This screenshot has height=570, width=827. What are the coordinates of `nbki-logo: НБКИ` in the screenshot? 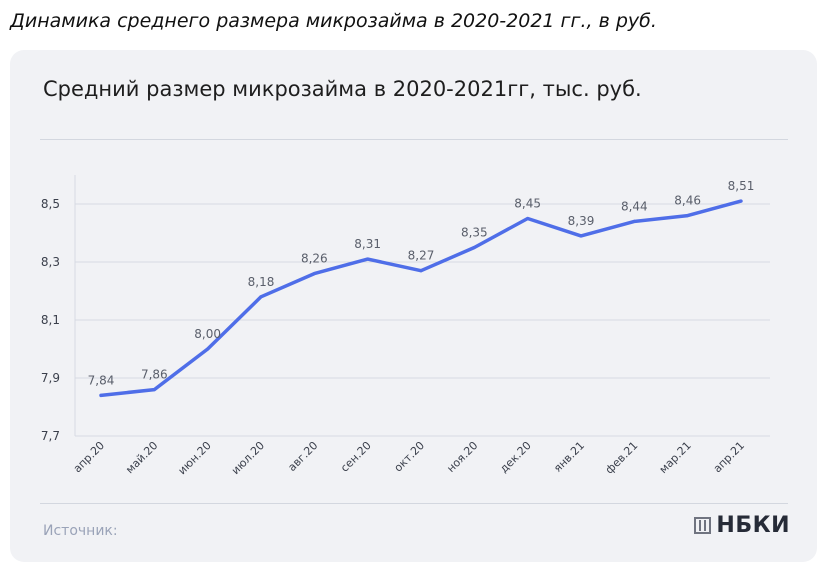 It's located at (742, 525).